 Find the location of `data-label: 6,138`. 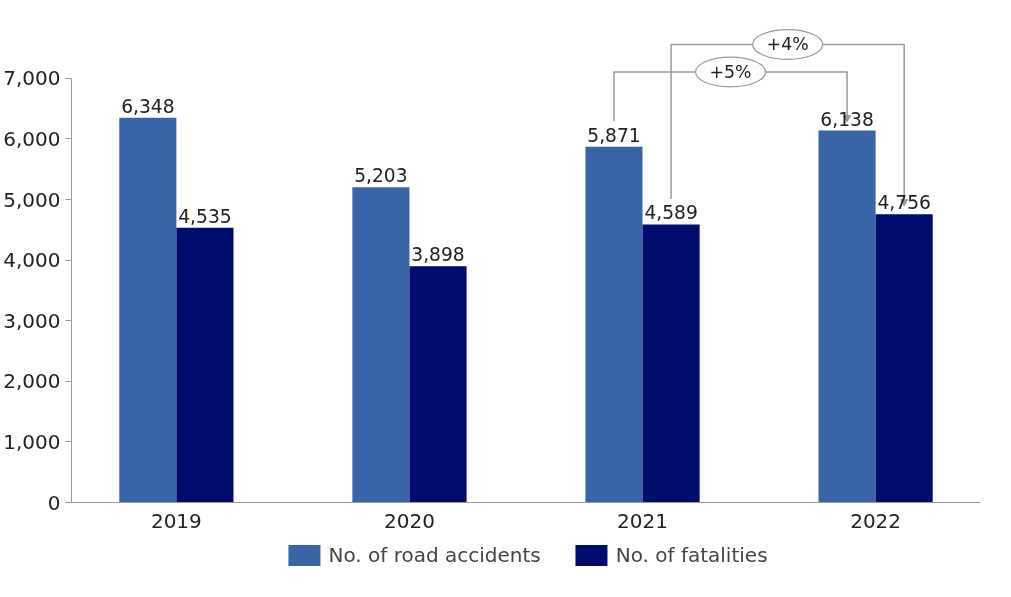

data-label: 6,138 is located at coordinates (847, 119).